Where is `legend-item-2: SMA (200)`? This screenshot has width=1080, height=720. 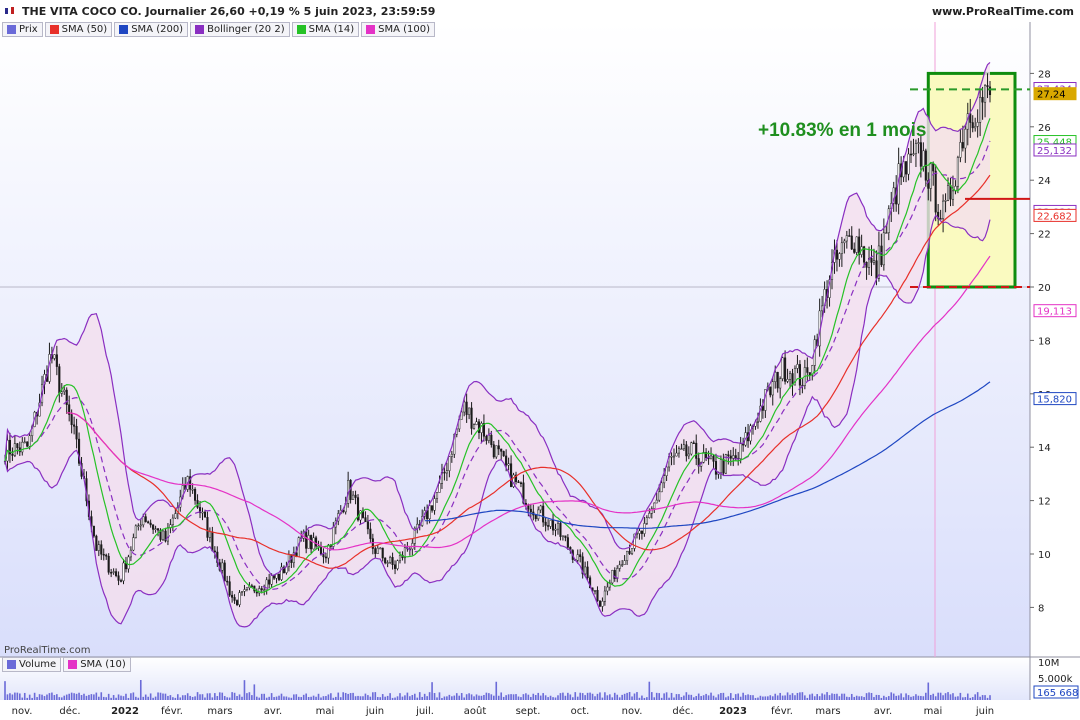
legend-item-2: SMA (200) is located at coordinates (151, 29).